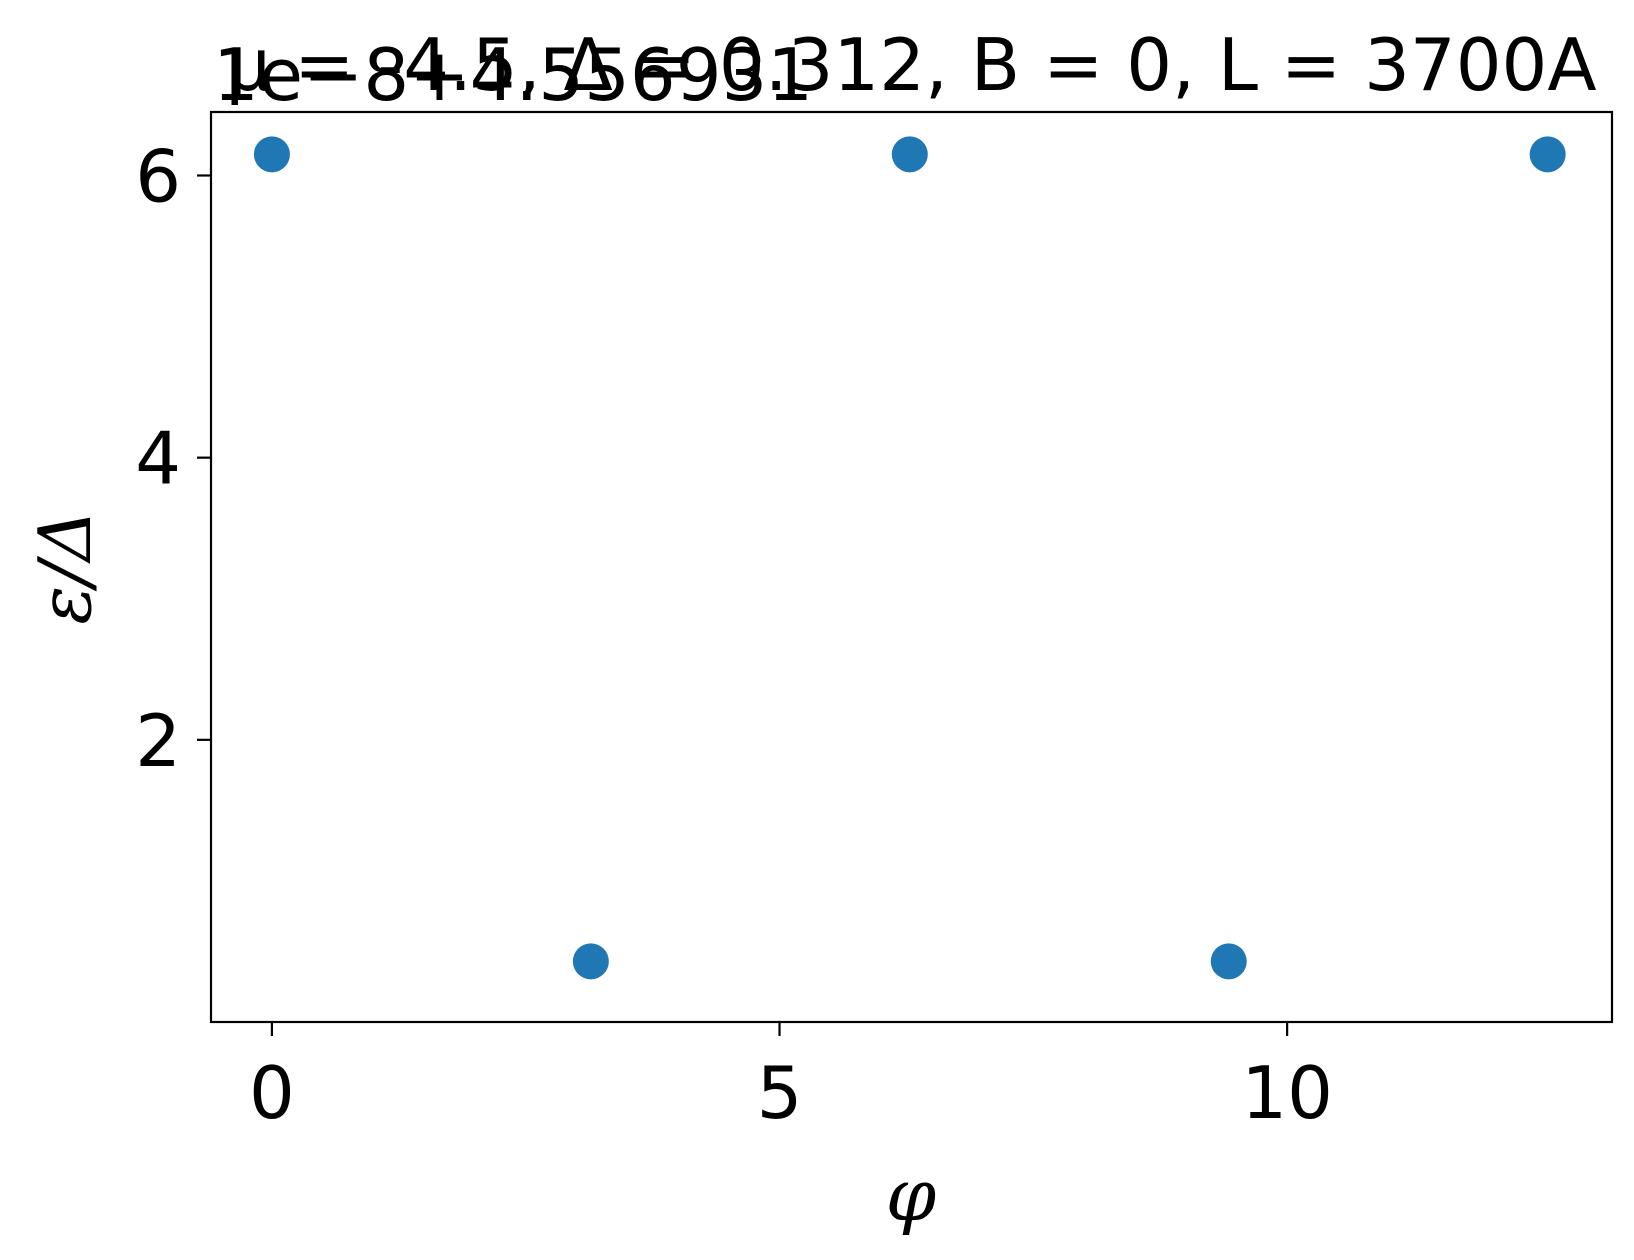 The width and height of the screenshot is (1634, 1260). I want to click on x-tick-label: 10, so click(1287, 1093).